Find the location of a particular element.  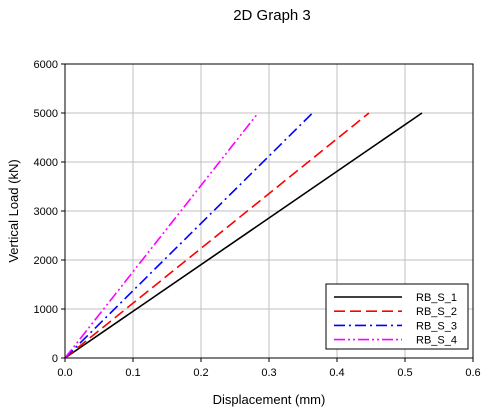

legend-box is located at coordinates (397, 316).